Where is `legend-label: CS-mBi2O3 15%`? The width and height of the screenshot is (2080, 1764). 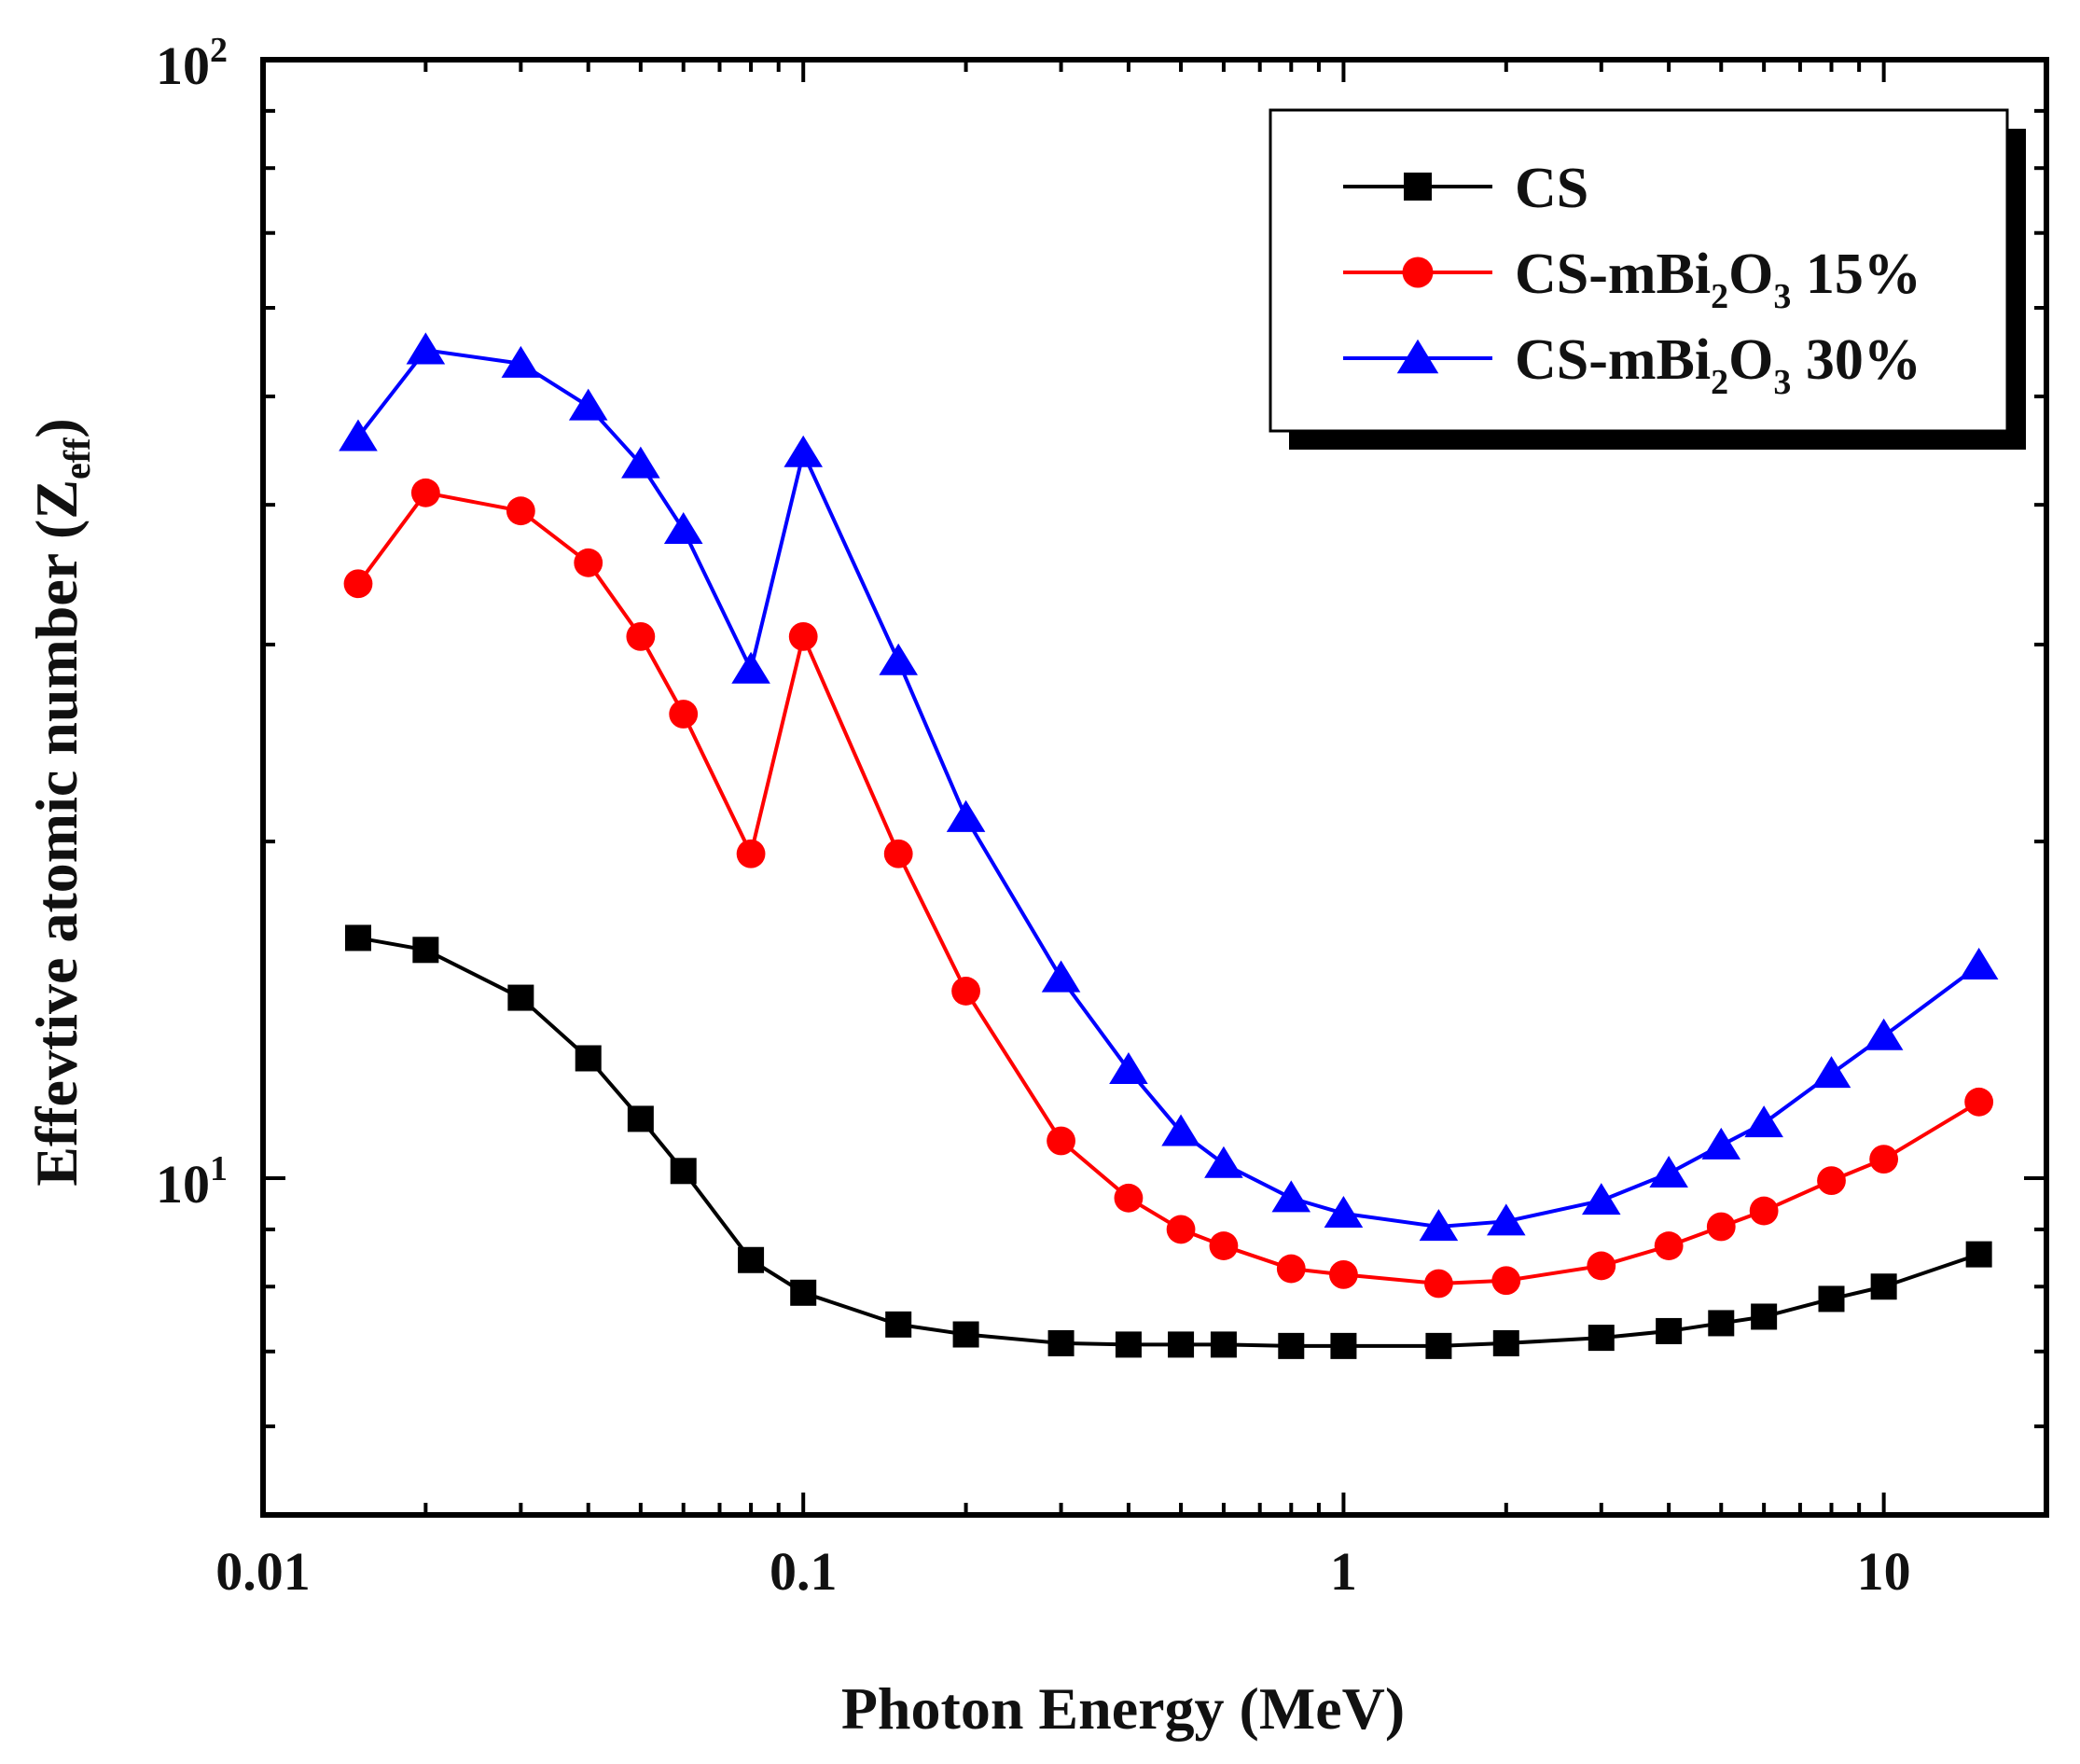 legend-label: CS-mBi2O3 15% is located at coordinates (1718, 279).